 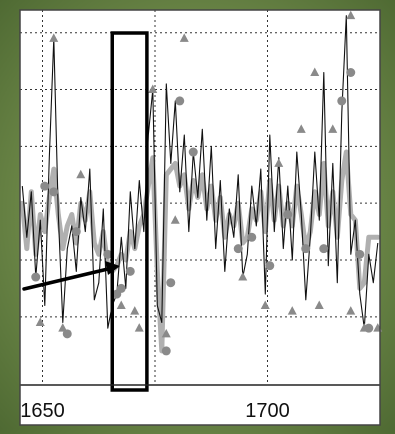 I want to click on x-tick-labels: 1650 1700, so click(x=155, y=411).